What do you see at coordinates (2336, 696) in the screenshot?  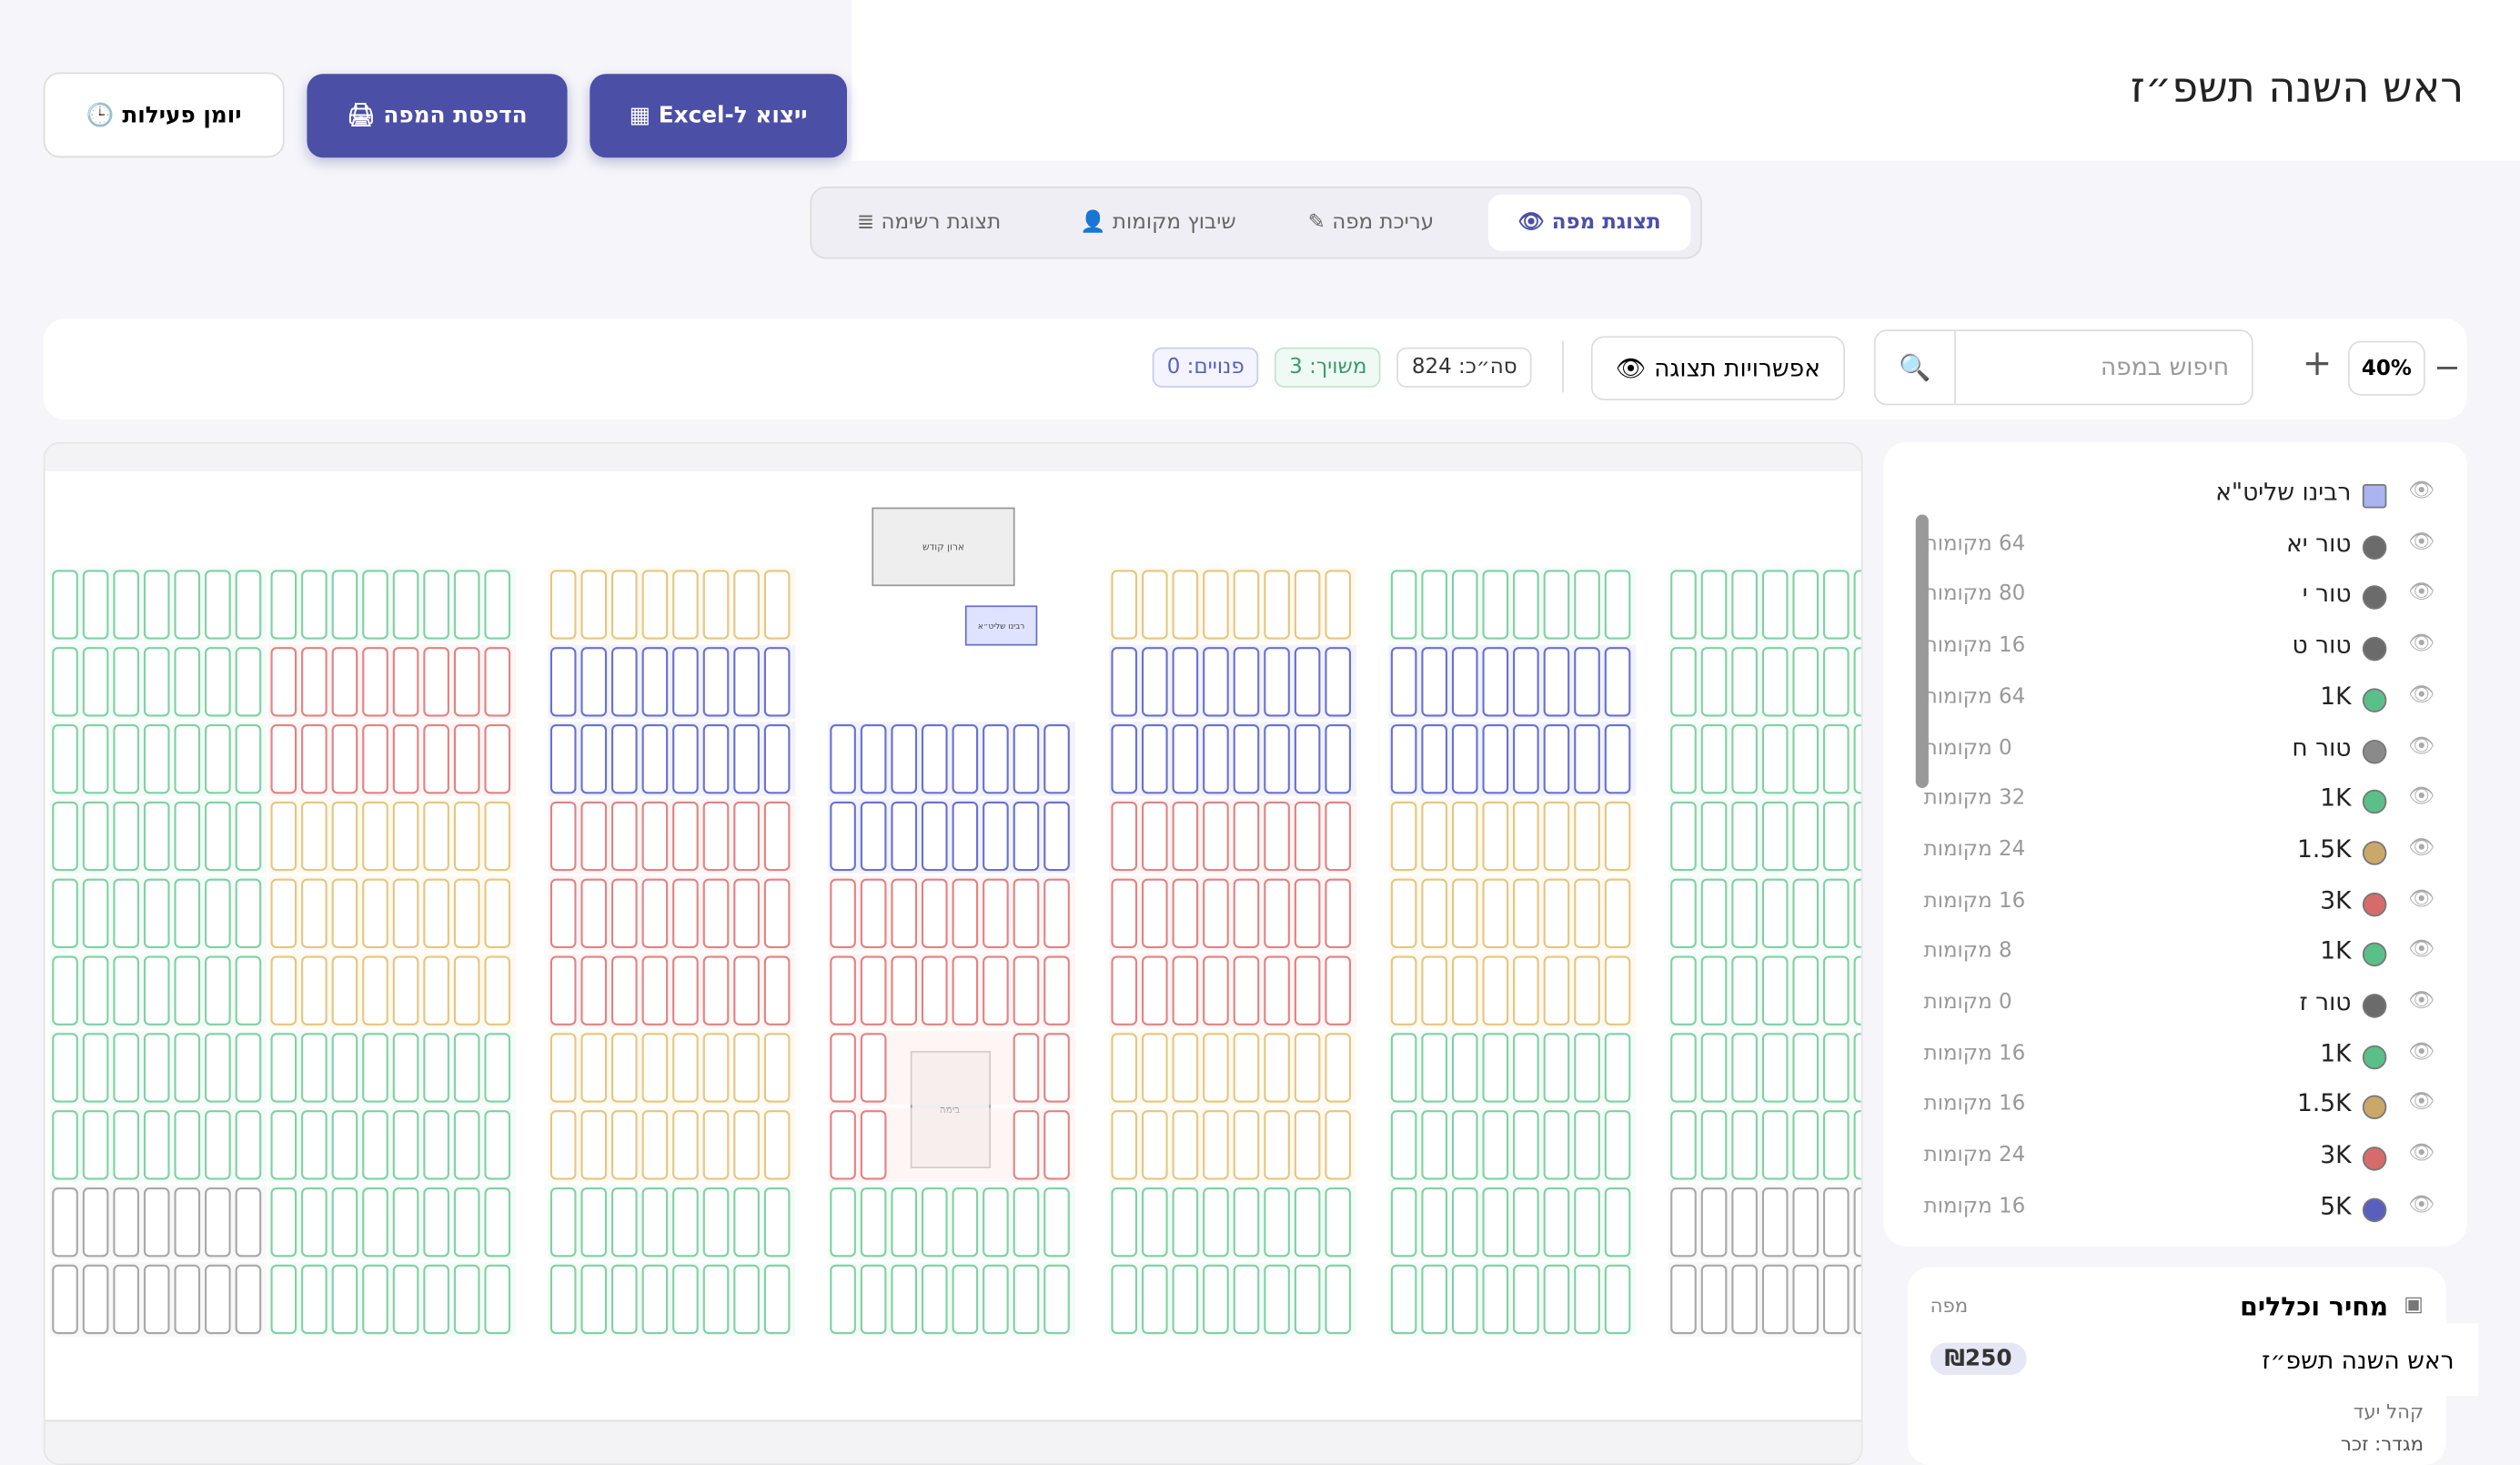 I see `legend-name: 1K` at bounding box center [2336, 696].